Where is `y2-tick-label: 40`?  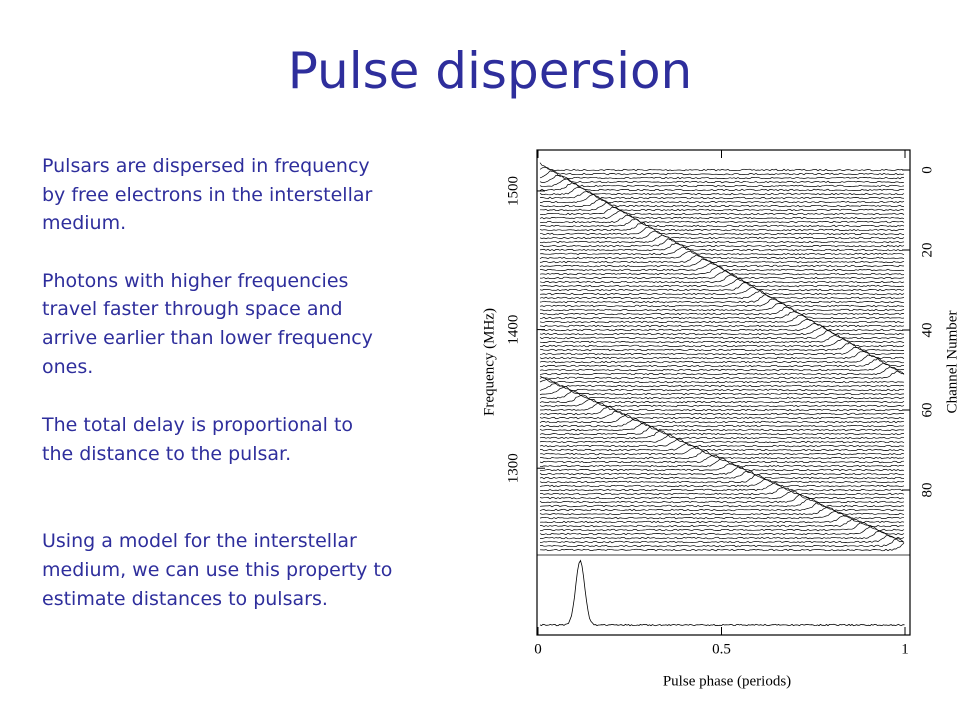
y2-tick-label: 40 is located at coordinates (927, 330).